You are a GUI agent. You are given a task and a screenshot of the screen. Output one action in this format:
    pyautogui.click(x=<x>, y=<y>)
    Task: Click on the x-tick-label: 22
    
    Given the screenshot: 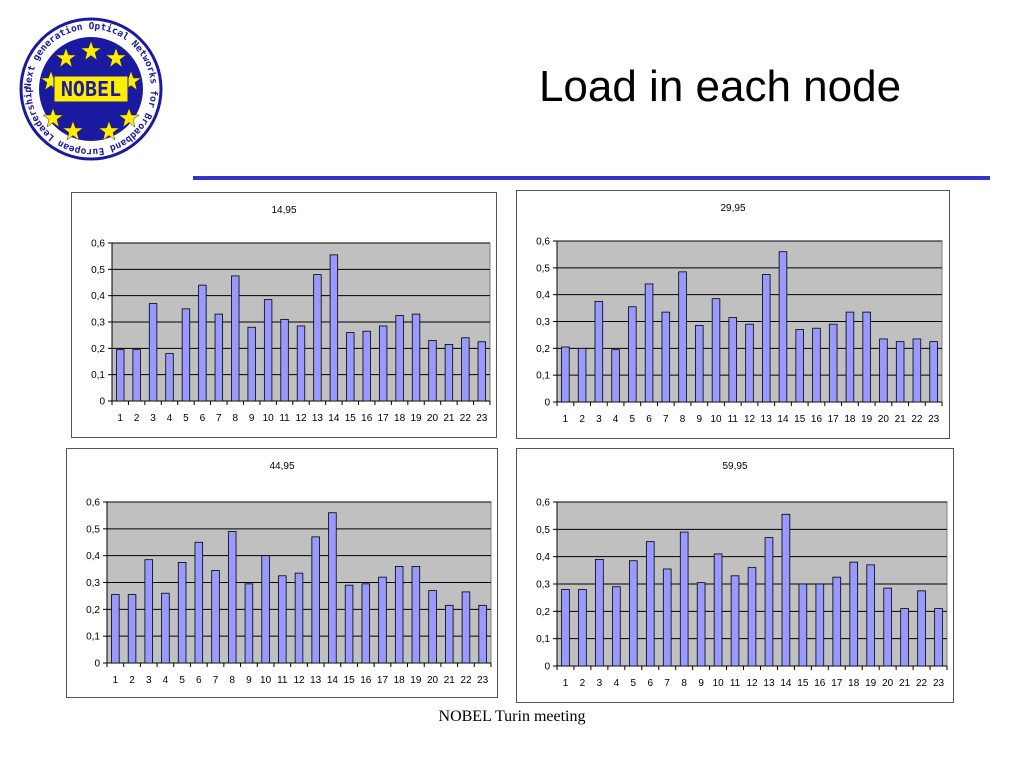 What is the action you would take?
    pyautogui.click(x=466, y=418)
    